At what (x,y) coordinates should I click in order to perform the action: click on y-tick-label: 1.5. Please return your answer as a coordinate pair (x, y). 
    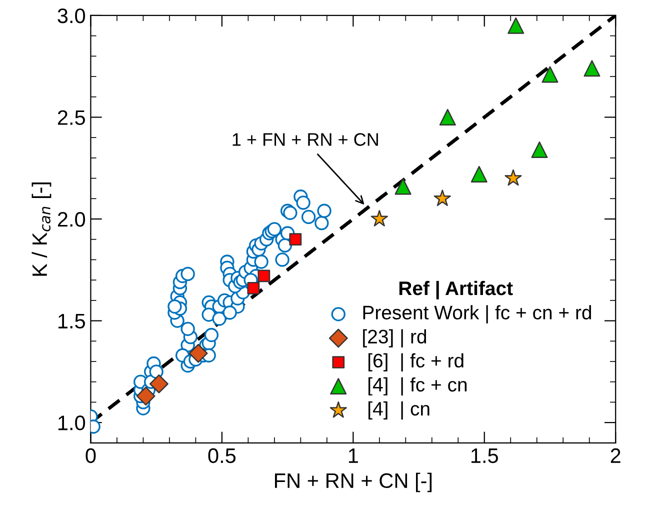
    Looking at the image, I should click on (71, 321).